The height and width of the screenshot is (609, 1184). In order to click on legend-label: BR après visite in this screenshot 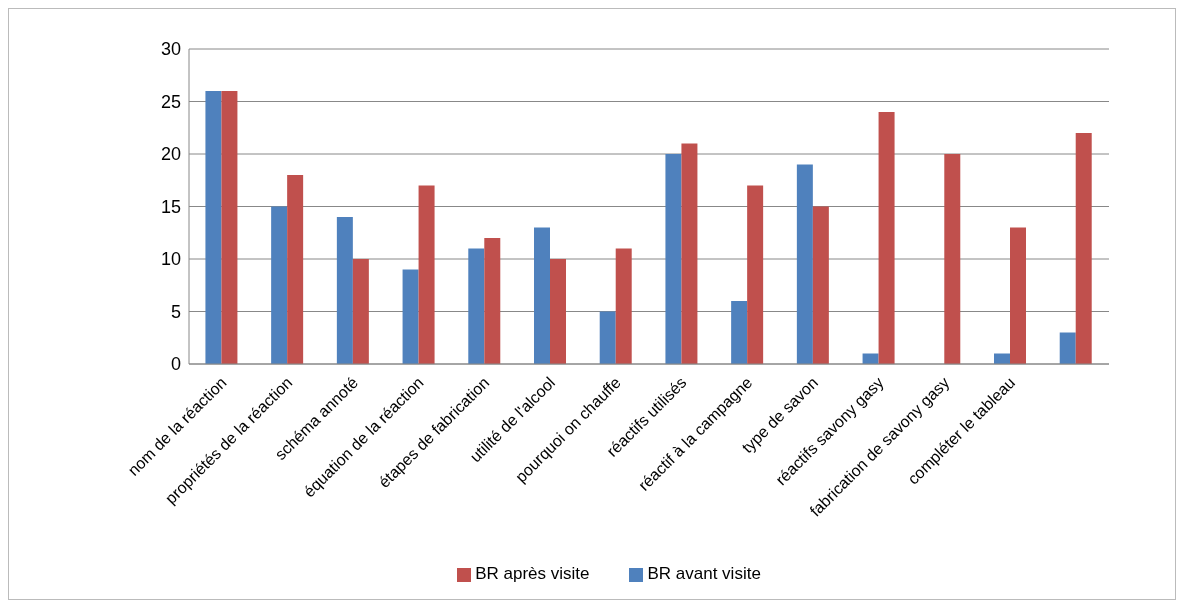, I will do `click(532, 573)`.